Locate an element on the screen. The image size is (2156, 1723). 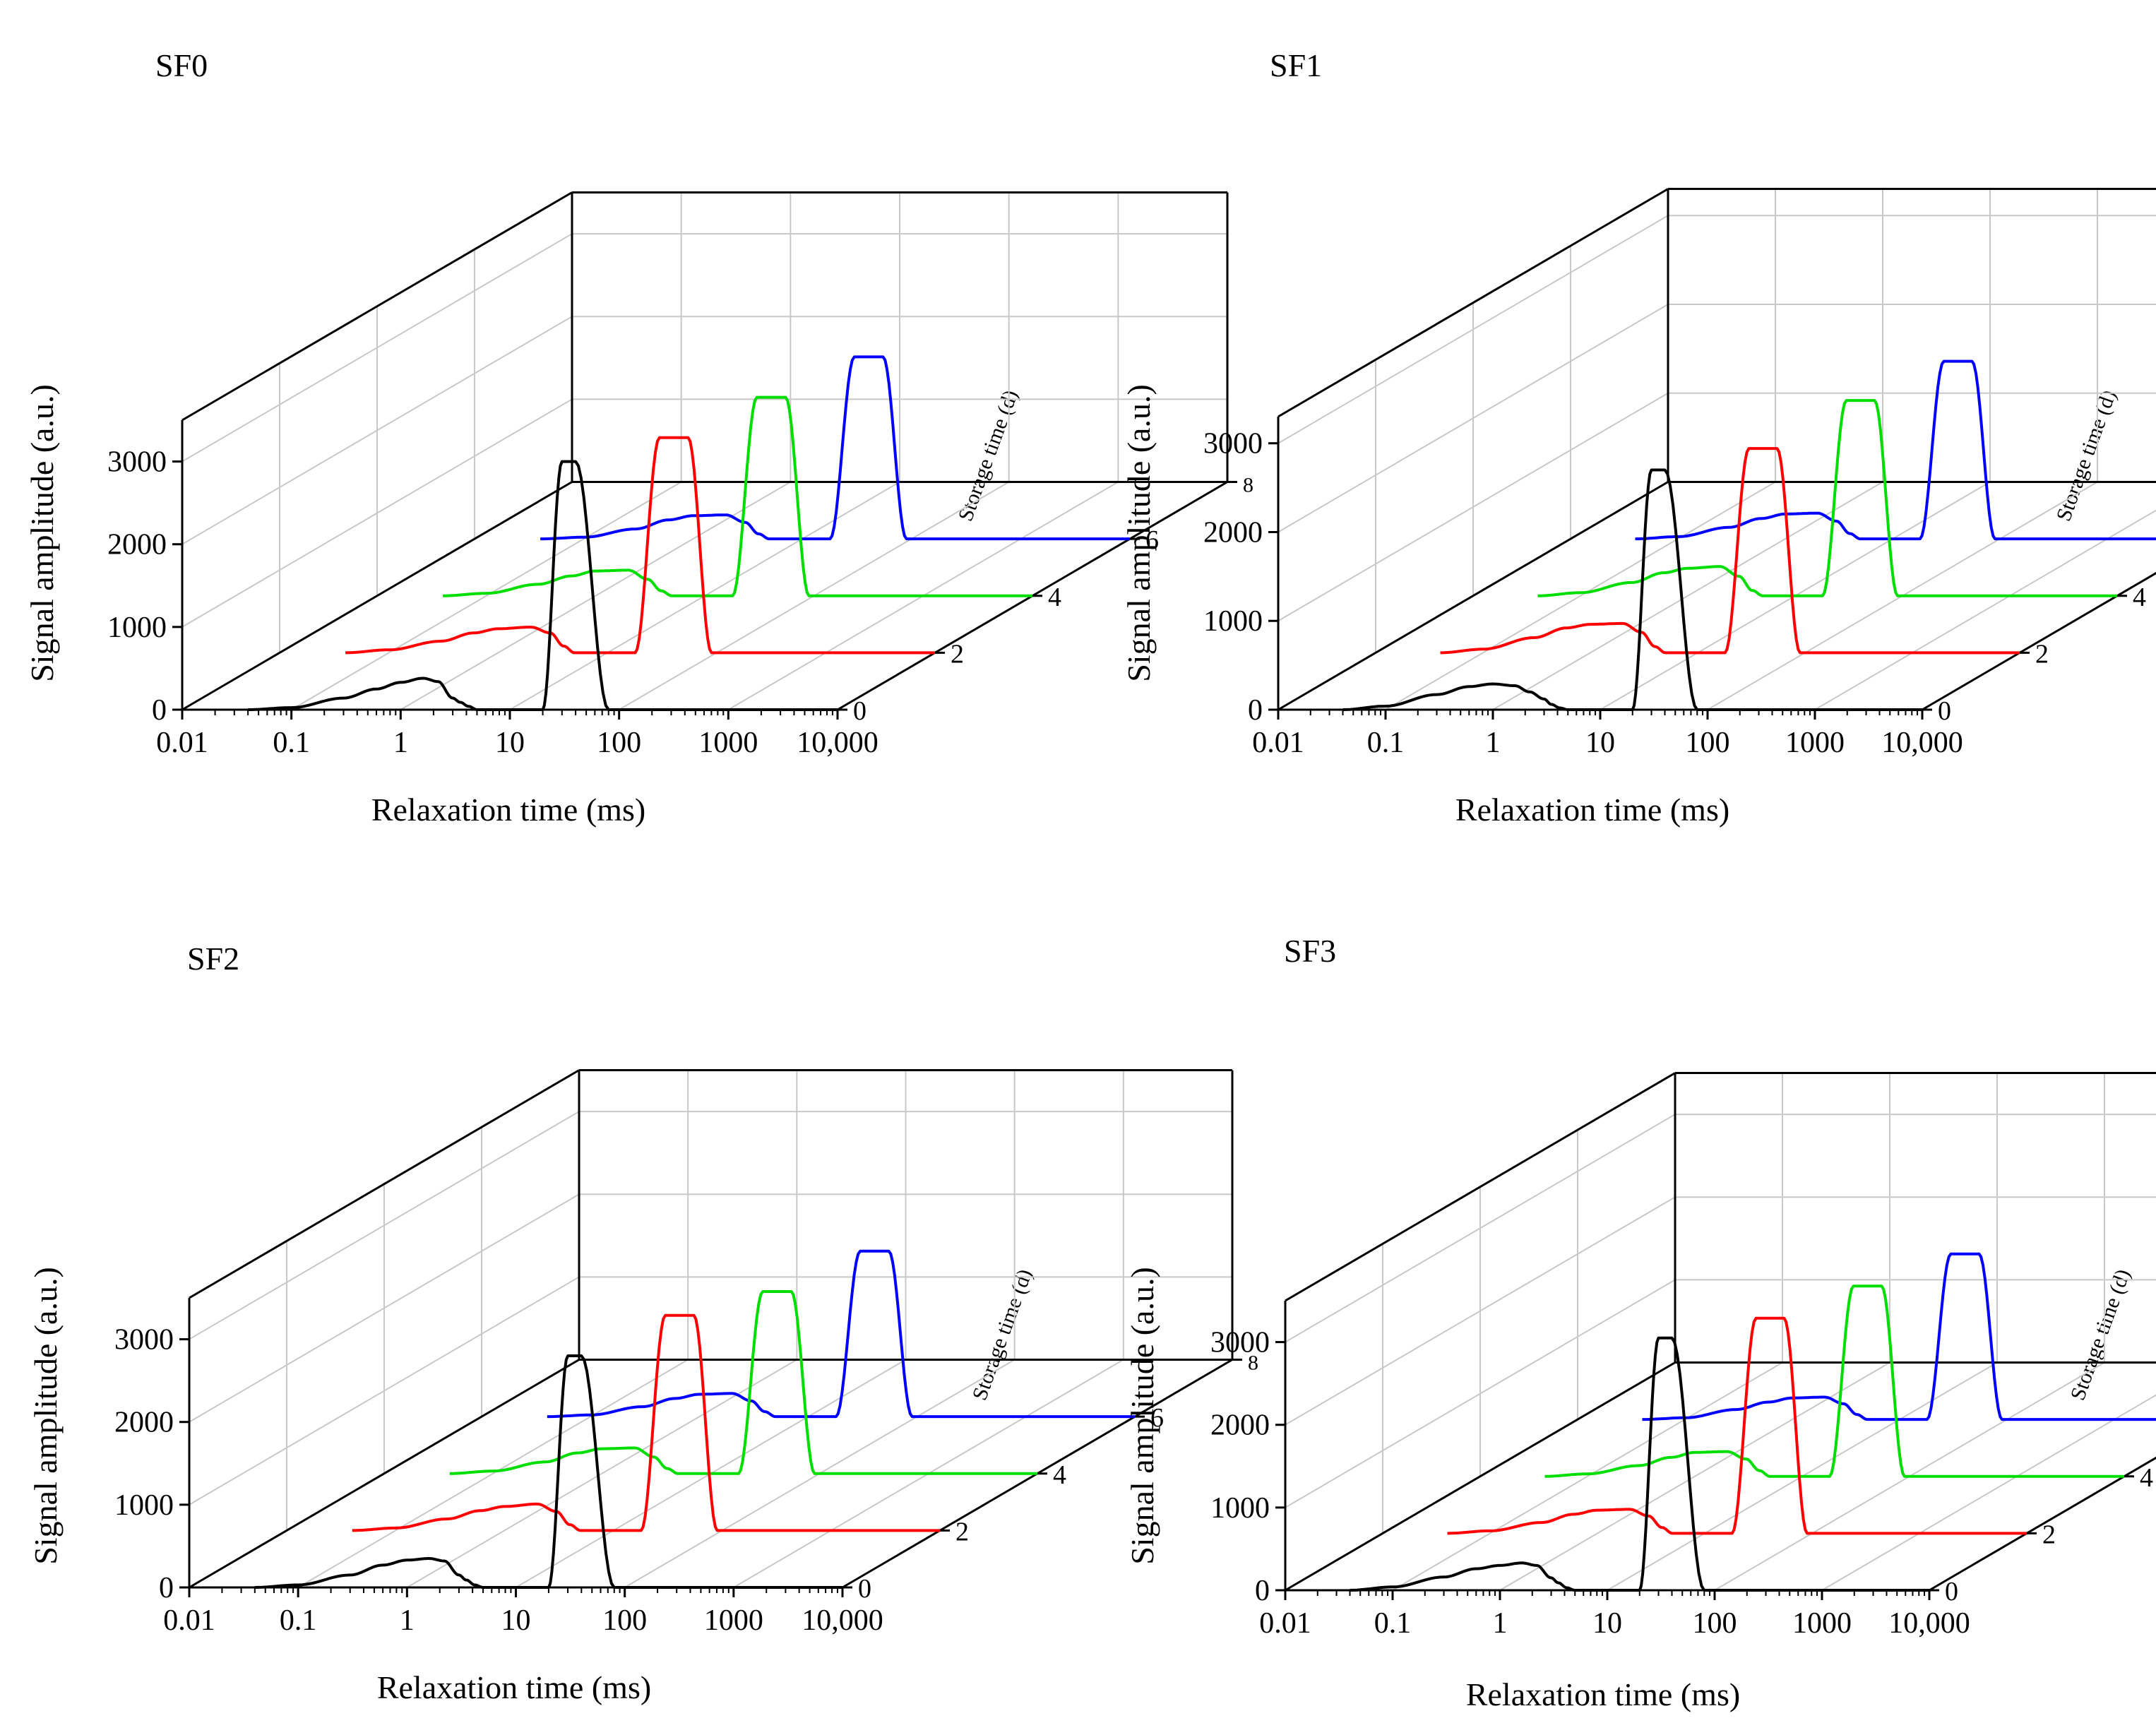
z-tick-label: 8 is located at coordinates (1253, 1363).